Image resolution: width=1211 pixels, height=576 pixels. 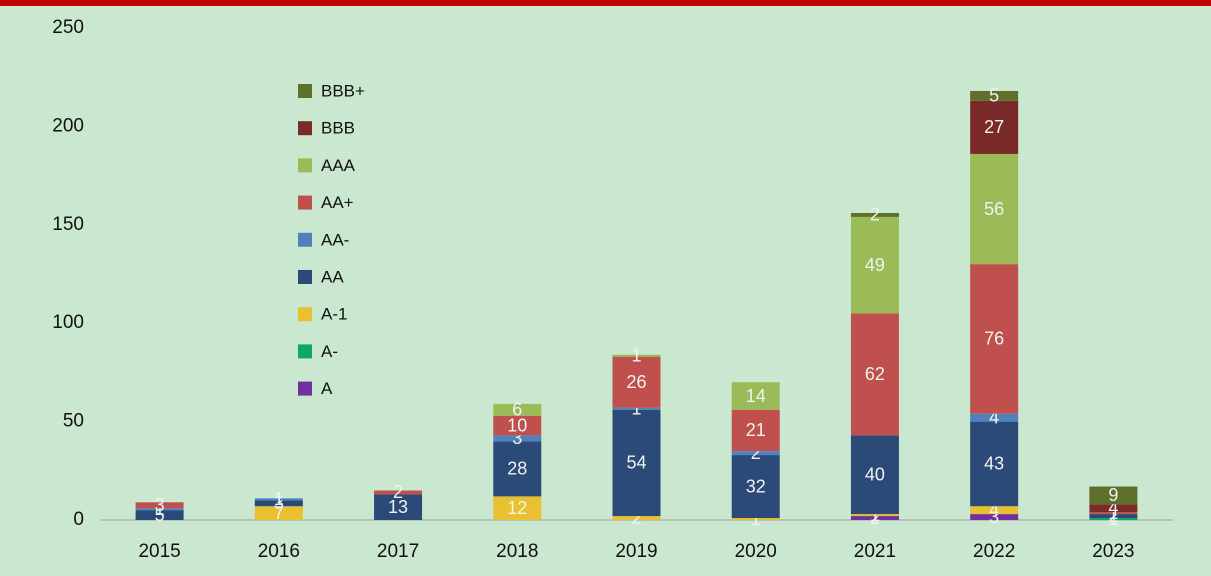 I want to click on data-label: 9, so click(x=1113, y=495).